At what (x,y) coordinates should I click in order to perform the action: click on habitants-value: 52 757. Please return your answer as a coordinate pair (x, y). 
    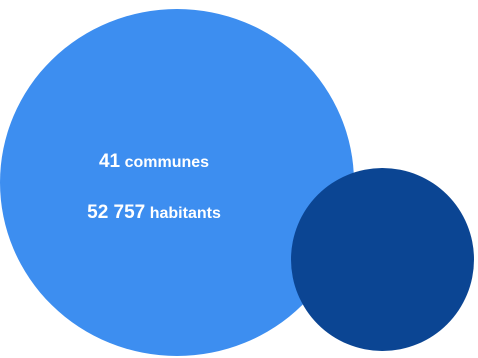
    Looking at the image, I should click on (116, 212).